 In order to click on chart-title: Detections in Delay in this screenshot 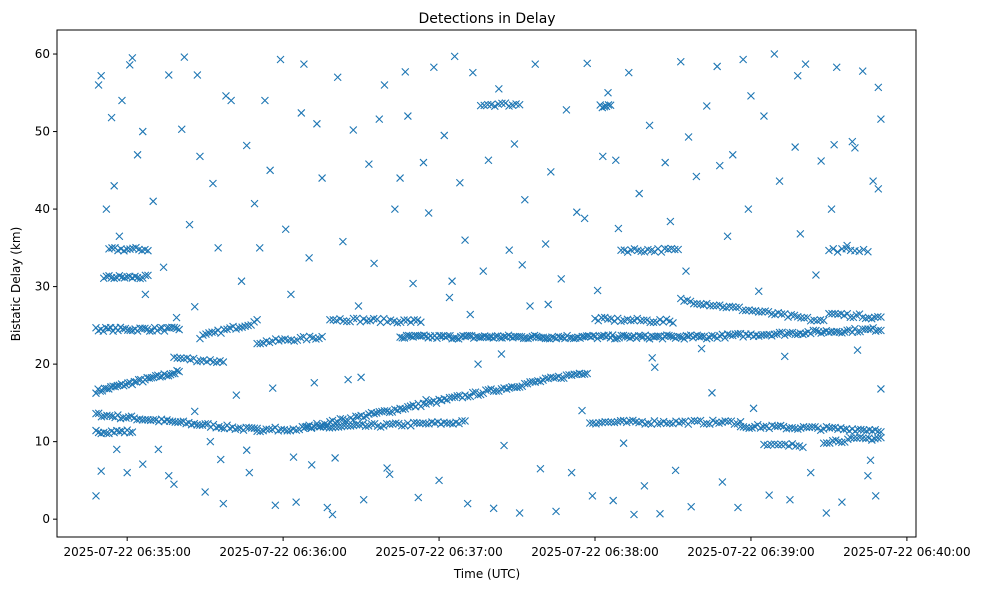, I will do `click(486, 19)`.